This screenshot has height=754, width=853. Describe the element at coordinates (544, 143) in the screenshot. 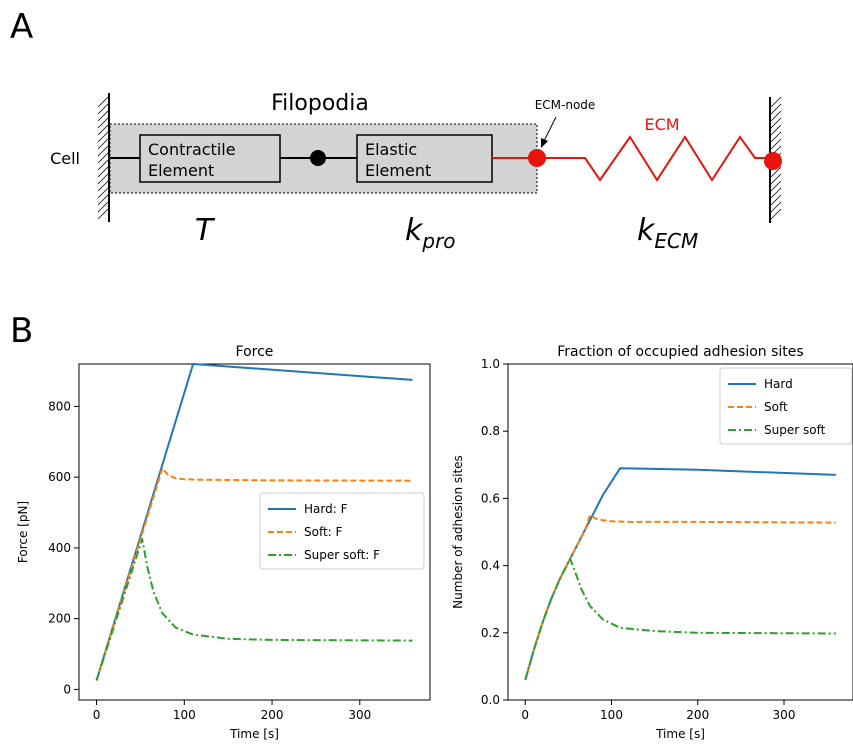

I see `ecm-node-arrow-head` at that location.